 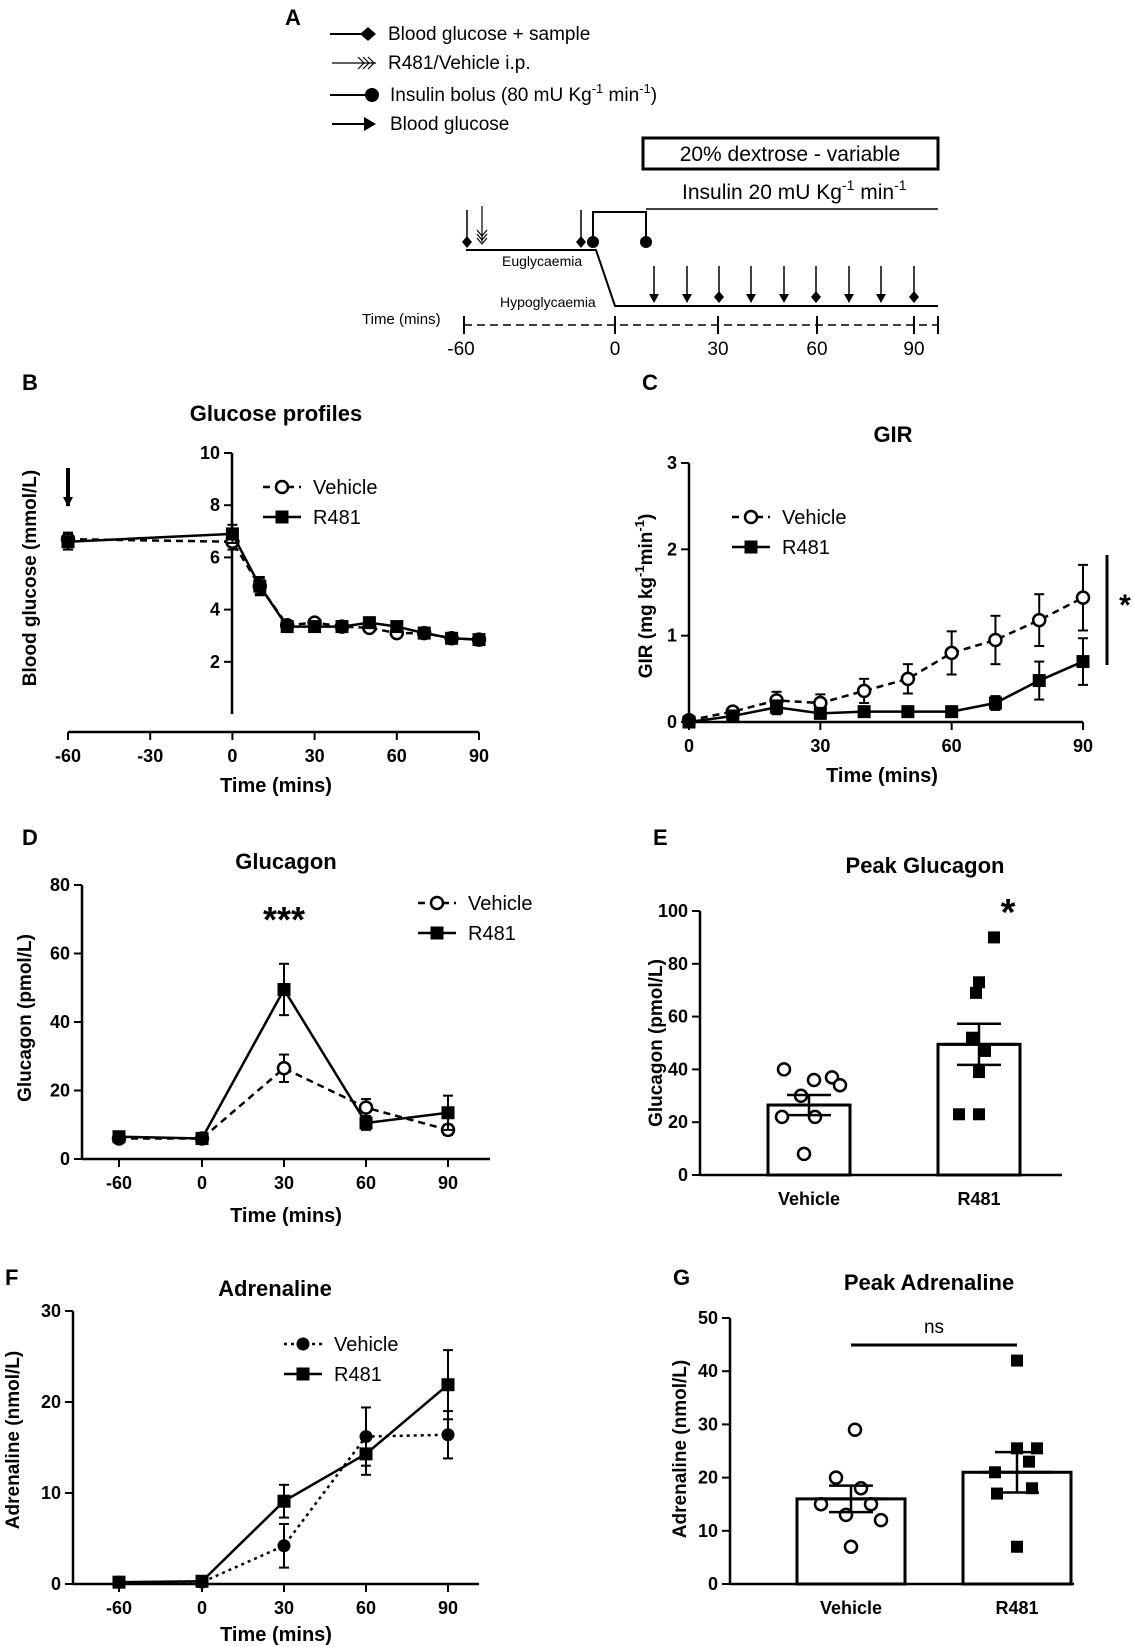 I want to click on bar-group-vehicle: Vehicle, so click(x=809, y=1135).